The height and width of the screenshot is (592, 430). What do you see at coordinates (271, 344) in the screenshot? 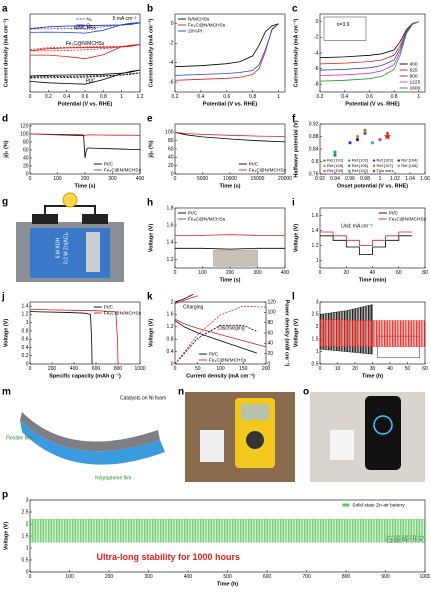
I see `y2-tick-label: 40` at bounding box center [271, 344].